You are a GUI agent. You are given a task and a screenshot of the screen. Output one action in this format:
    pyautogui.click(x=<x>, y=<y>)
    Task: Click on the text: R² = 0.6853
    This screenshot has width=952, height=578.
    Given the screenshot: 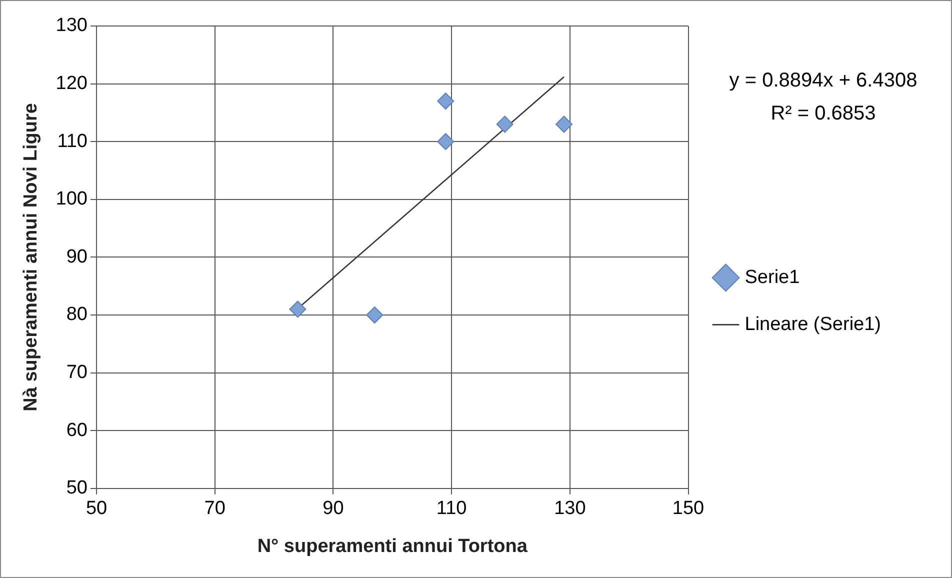 What is the action you would take?
    pyautogui.click(x=823, y=113)
    